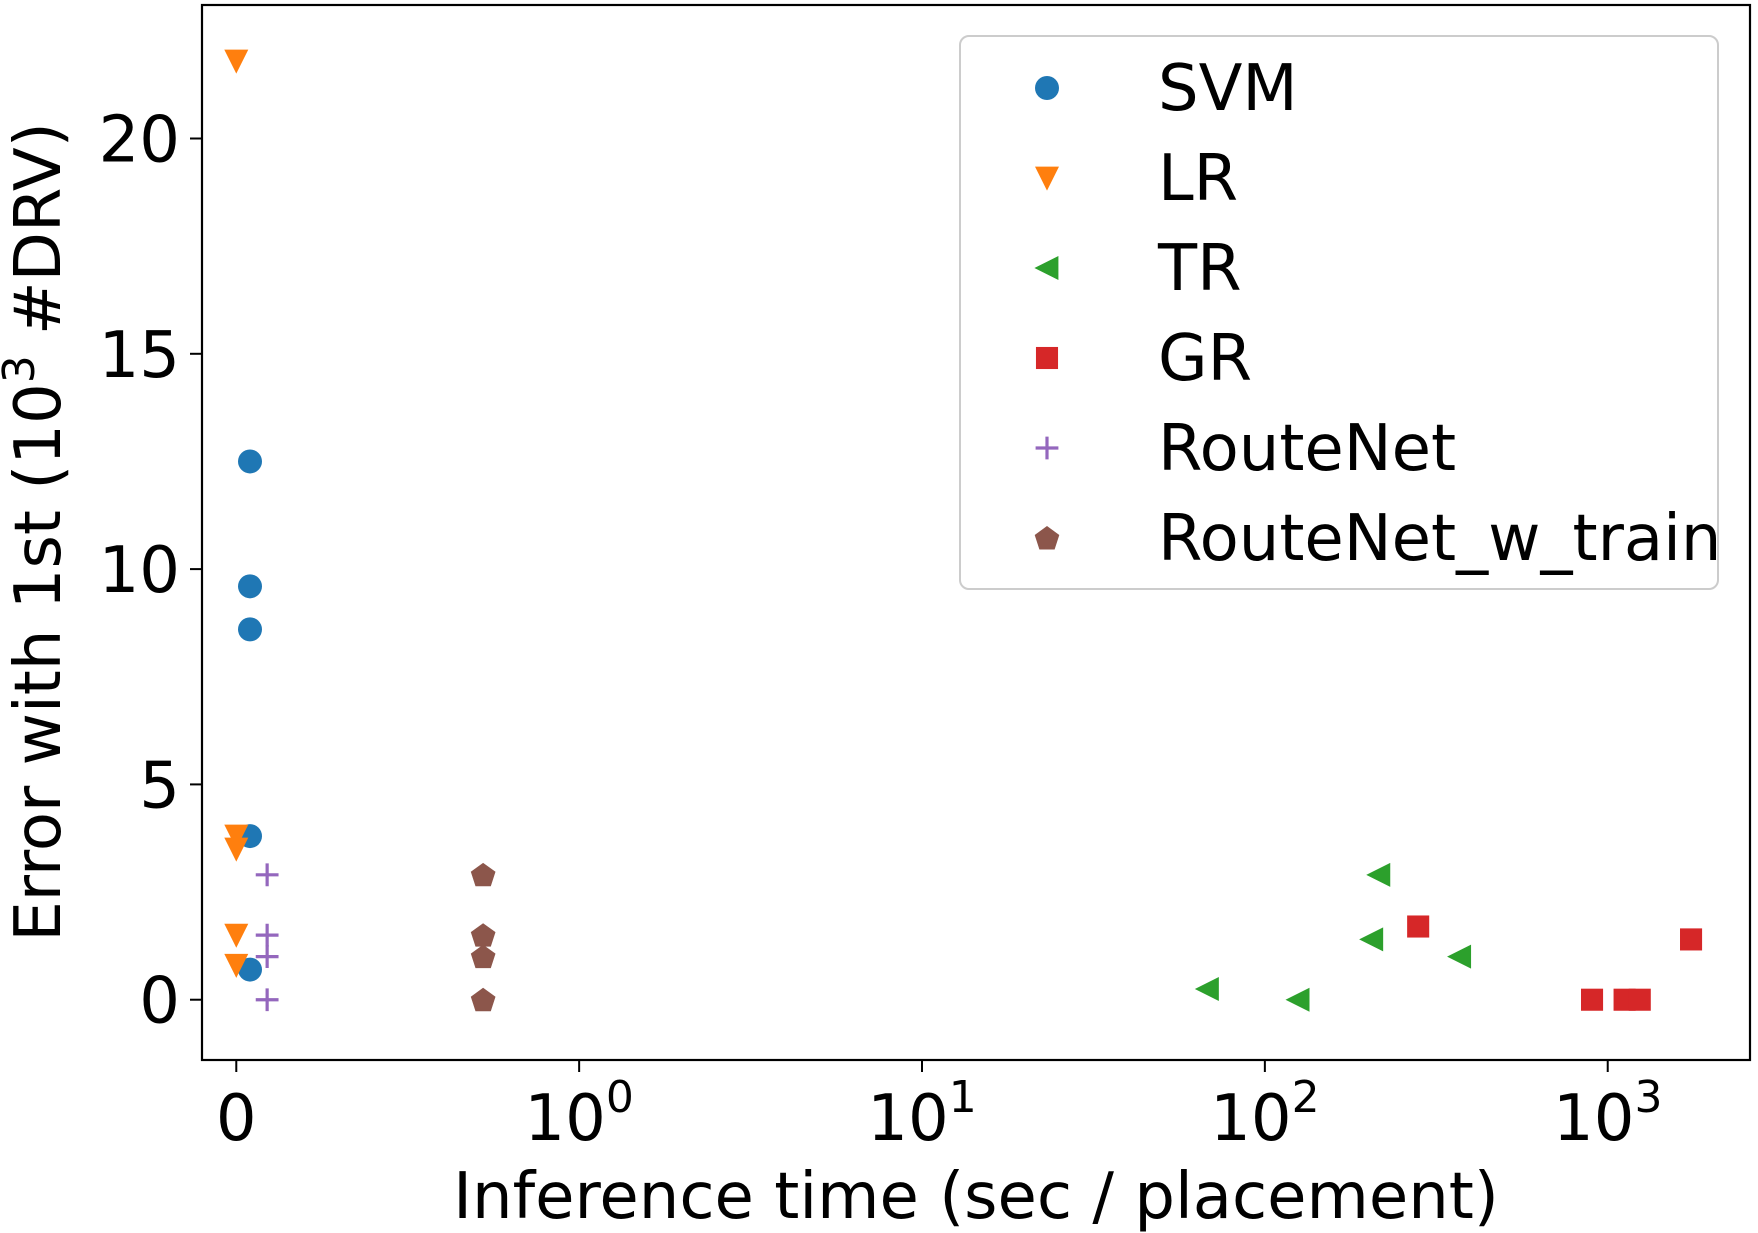 The image size is (1758, 1233). I want to click on legend-entry: RouteNet_w_train, so click(1377, 539).